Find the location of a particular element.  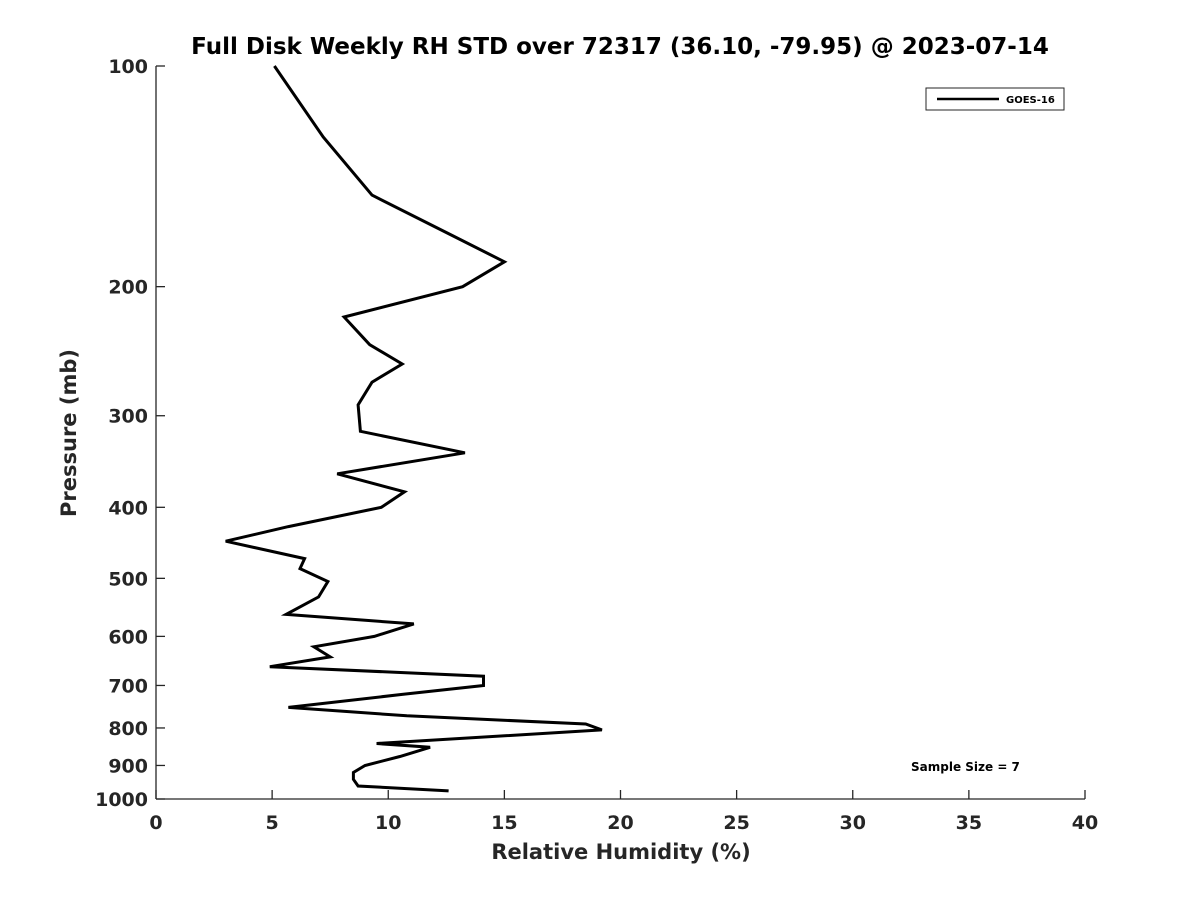

y-tick-label: 100 is located at coordinates (128, 67).